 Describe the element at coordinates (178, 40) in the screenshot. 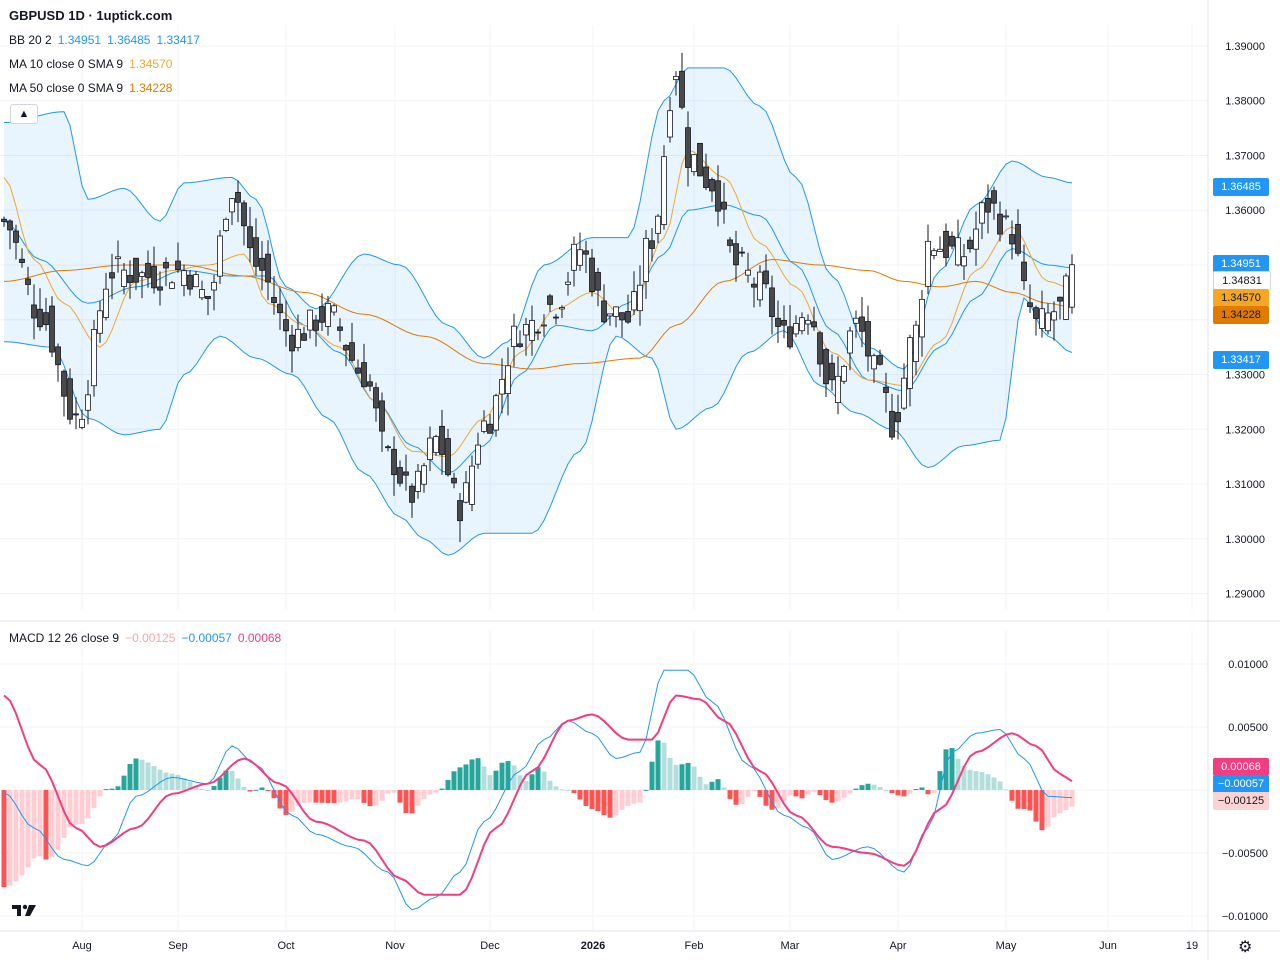

I see `bb-lower-value: 1.33417` at that location.